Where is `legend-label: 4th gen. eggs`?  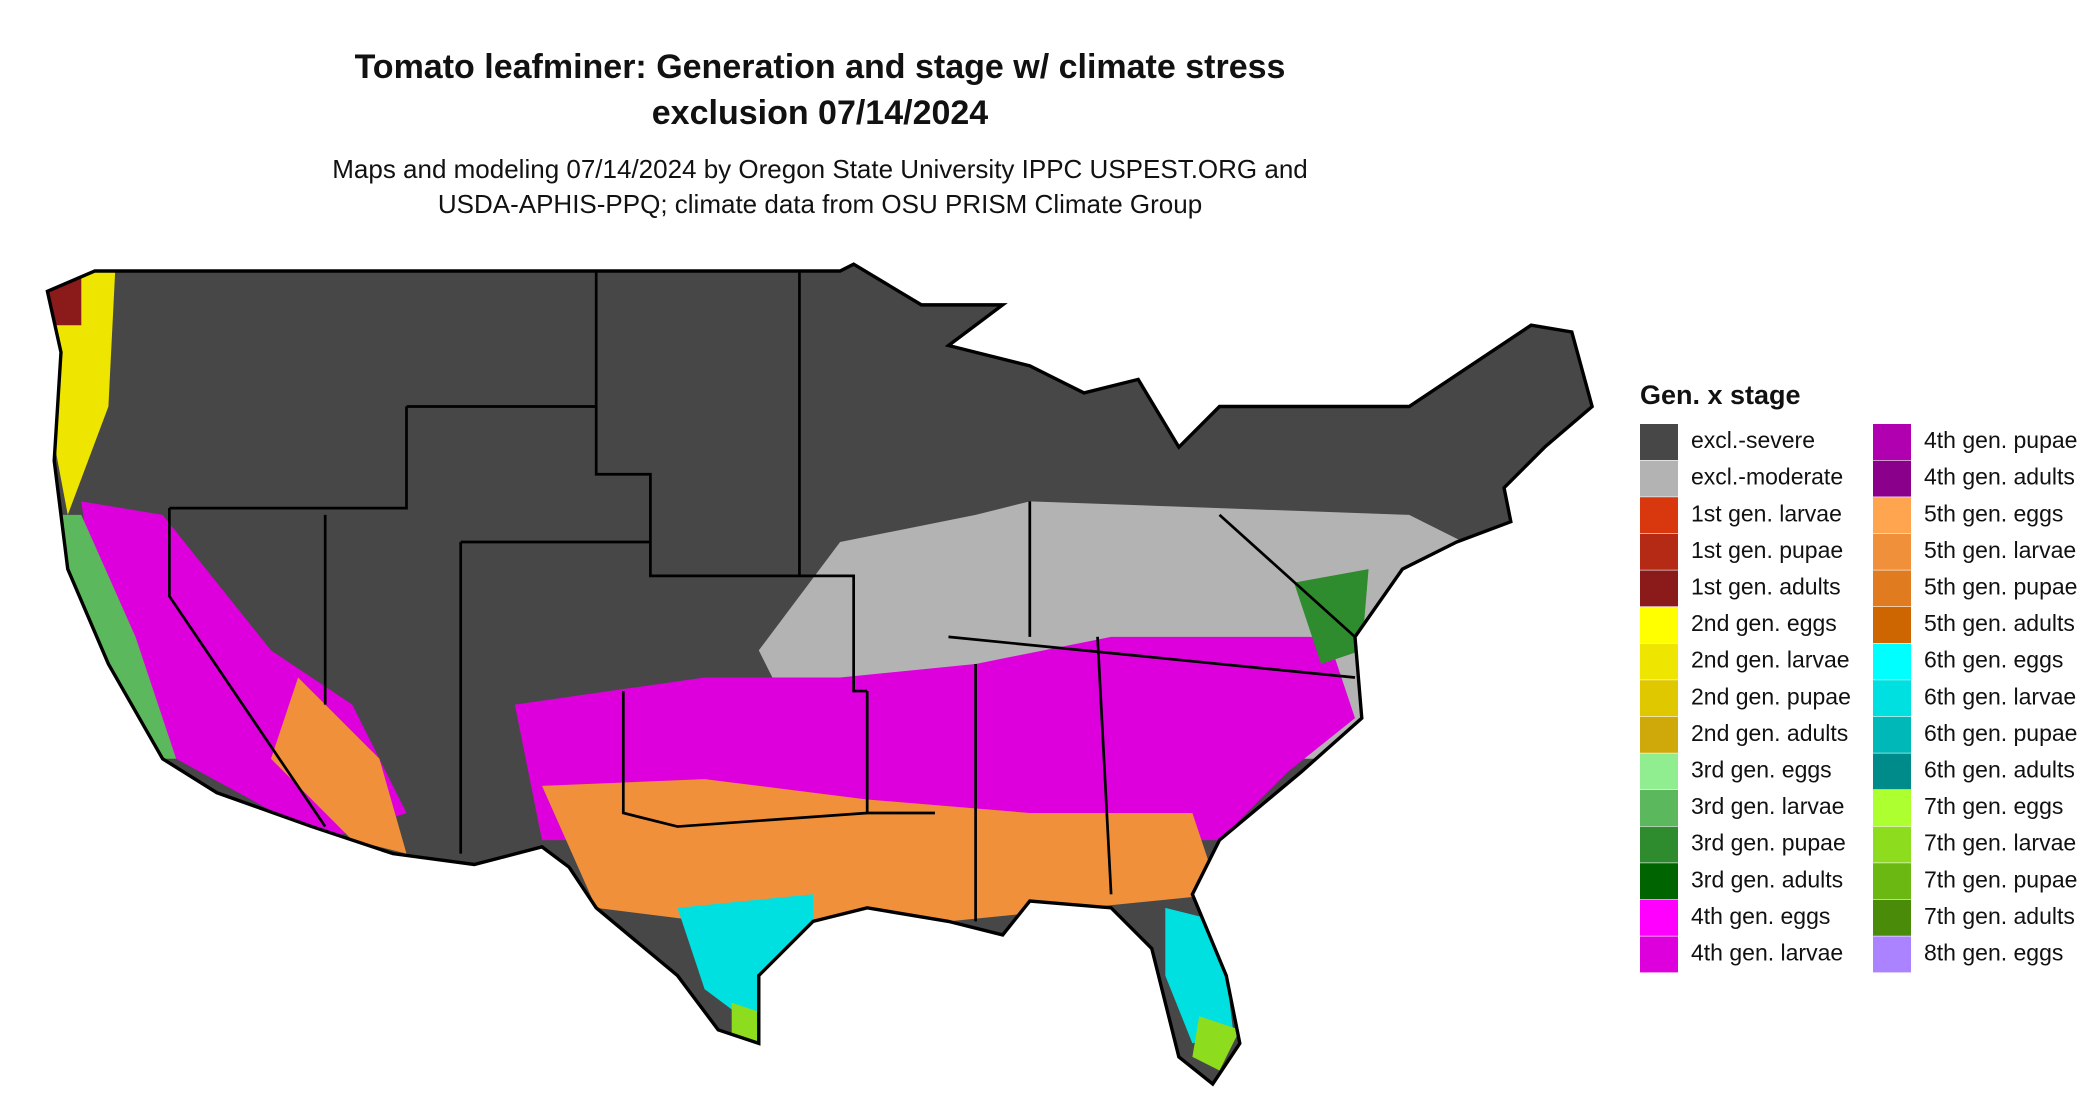
legend-label: 4th gen. eggs is located at coordinates (1760, 916).